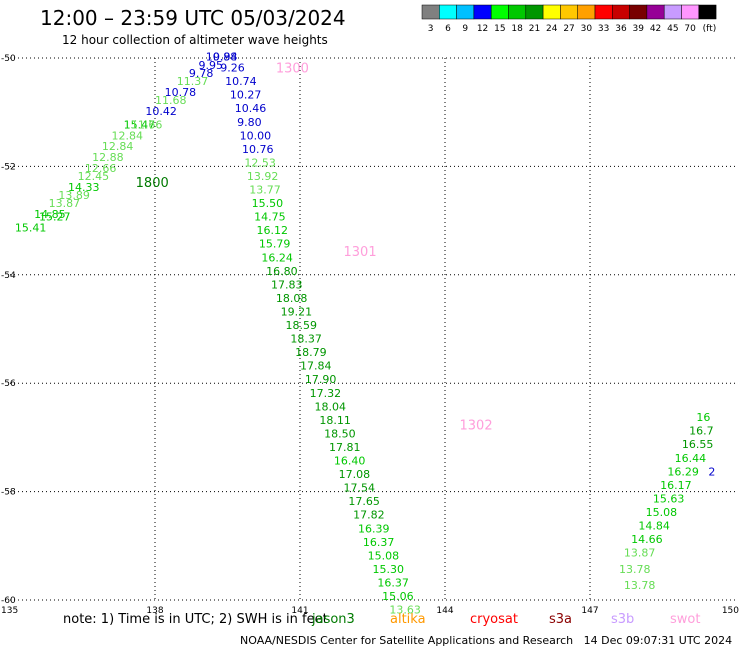 This screenshot has height=650, width=740. What do you see at coordinates (193, 81) in the screenshot?
I see `data-point-label: 11.37` at bounding box center [193, 81].